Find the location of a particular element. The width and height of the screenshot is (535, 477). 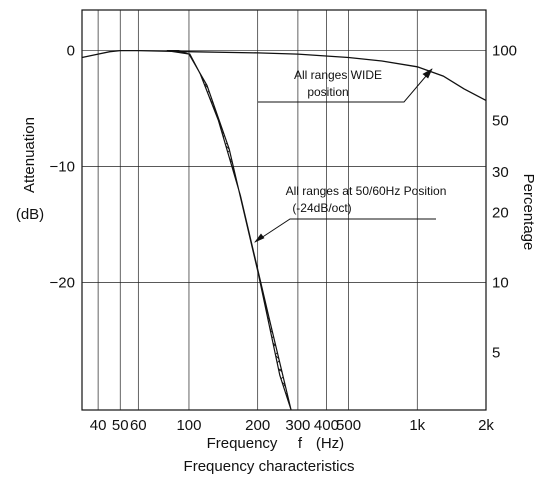

annotation-wide-leader is located at coordinates (345, 85).